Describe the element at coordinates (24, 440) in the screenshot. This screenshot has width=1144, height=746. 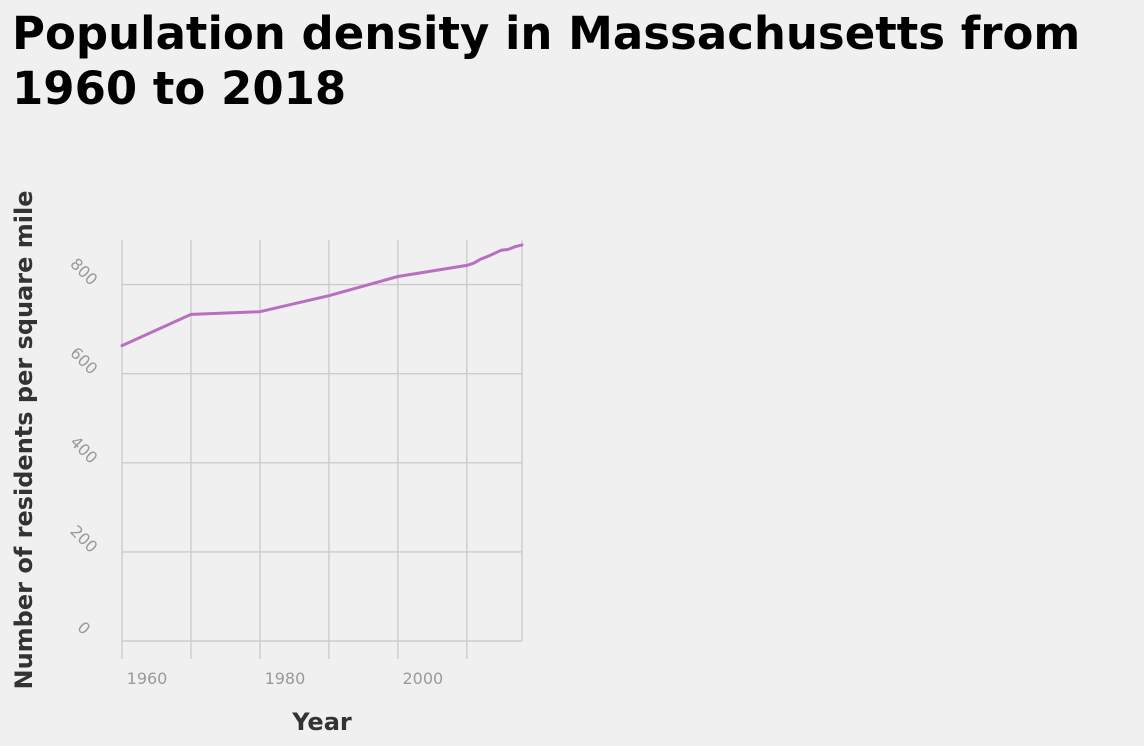
I see `y-axis-label: Number of residents per square mile` at that location.